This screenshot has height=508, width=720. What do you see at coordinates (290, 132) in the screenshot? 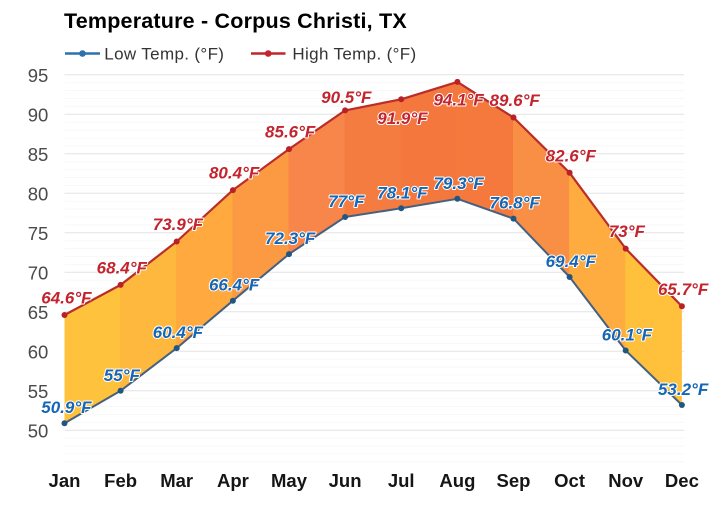
I see `svg-text: 85.6°F` at bounding box center [290, 132].